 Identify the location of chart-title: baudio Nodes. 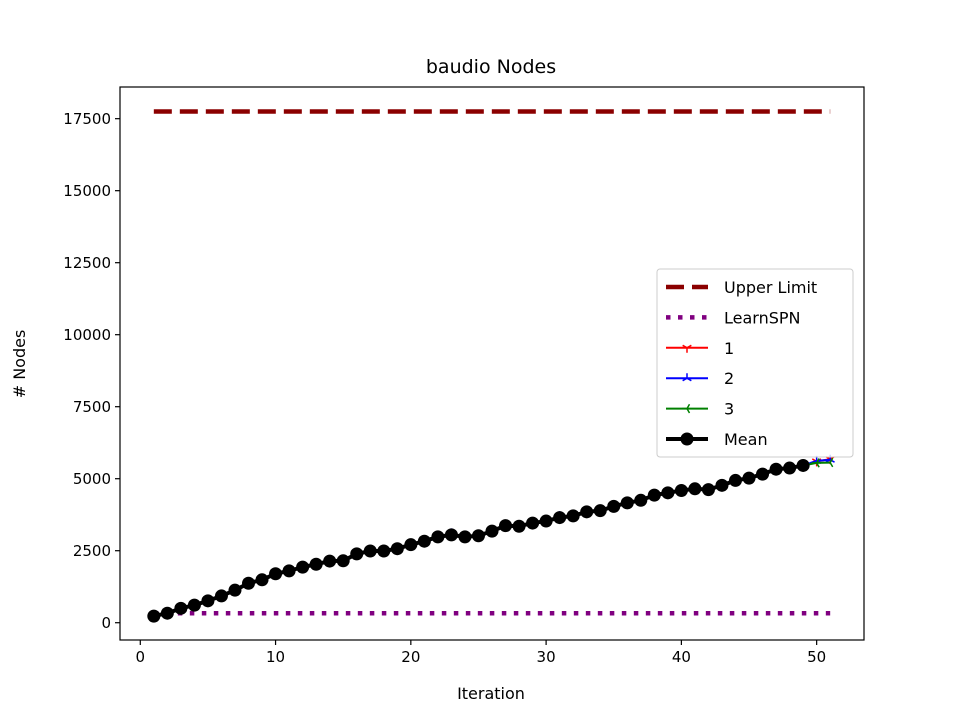
(491, 67).